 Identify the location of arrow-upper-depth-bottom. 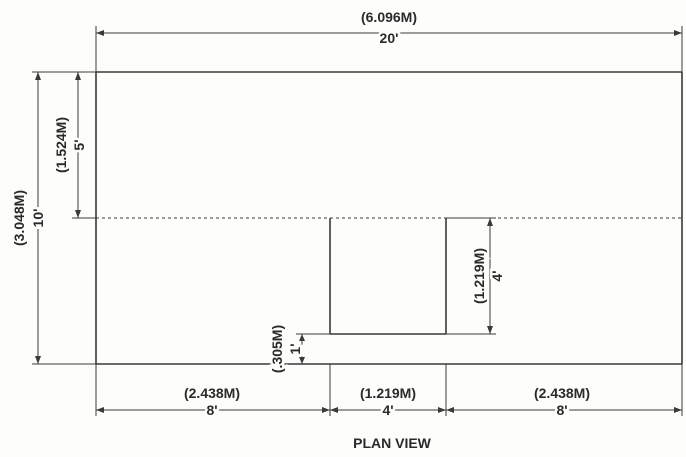
(78, 214).